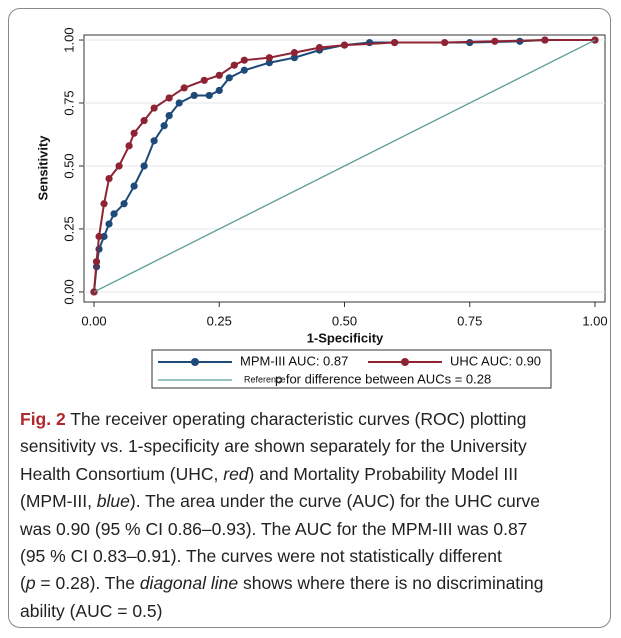  Describe the element at coordinates (87, 583) in the screenshot. I see `caption-text: = 0.28). The` at that location.